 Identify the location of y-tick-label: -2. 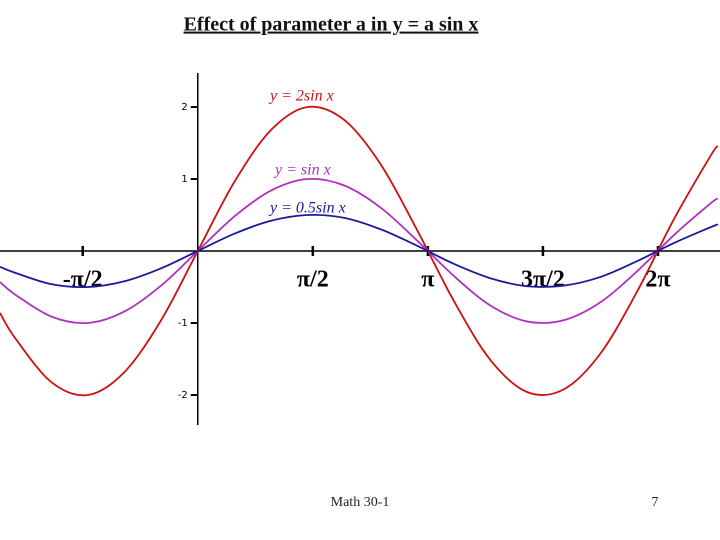
(183, 395).